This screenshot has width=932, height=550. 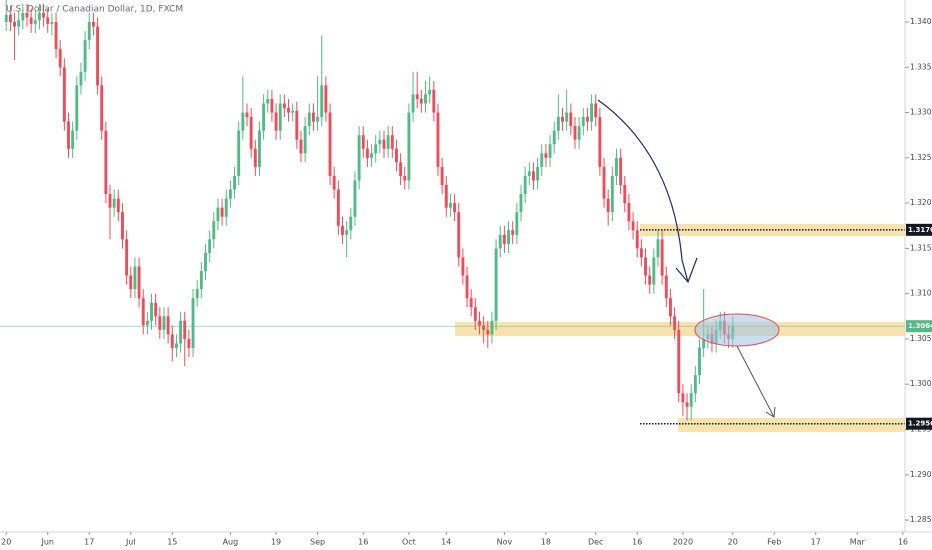 I want to click on target-zone, so click(x=791, y=425).